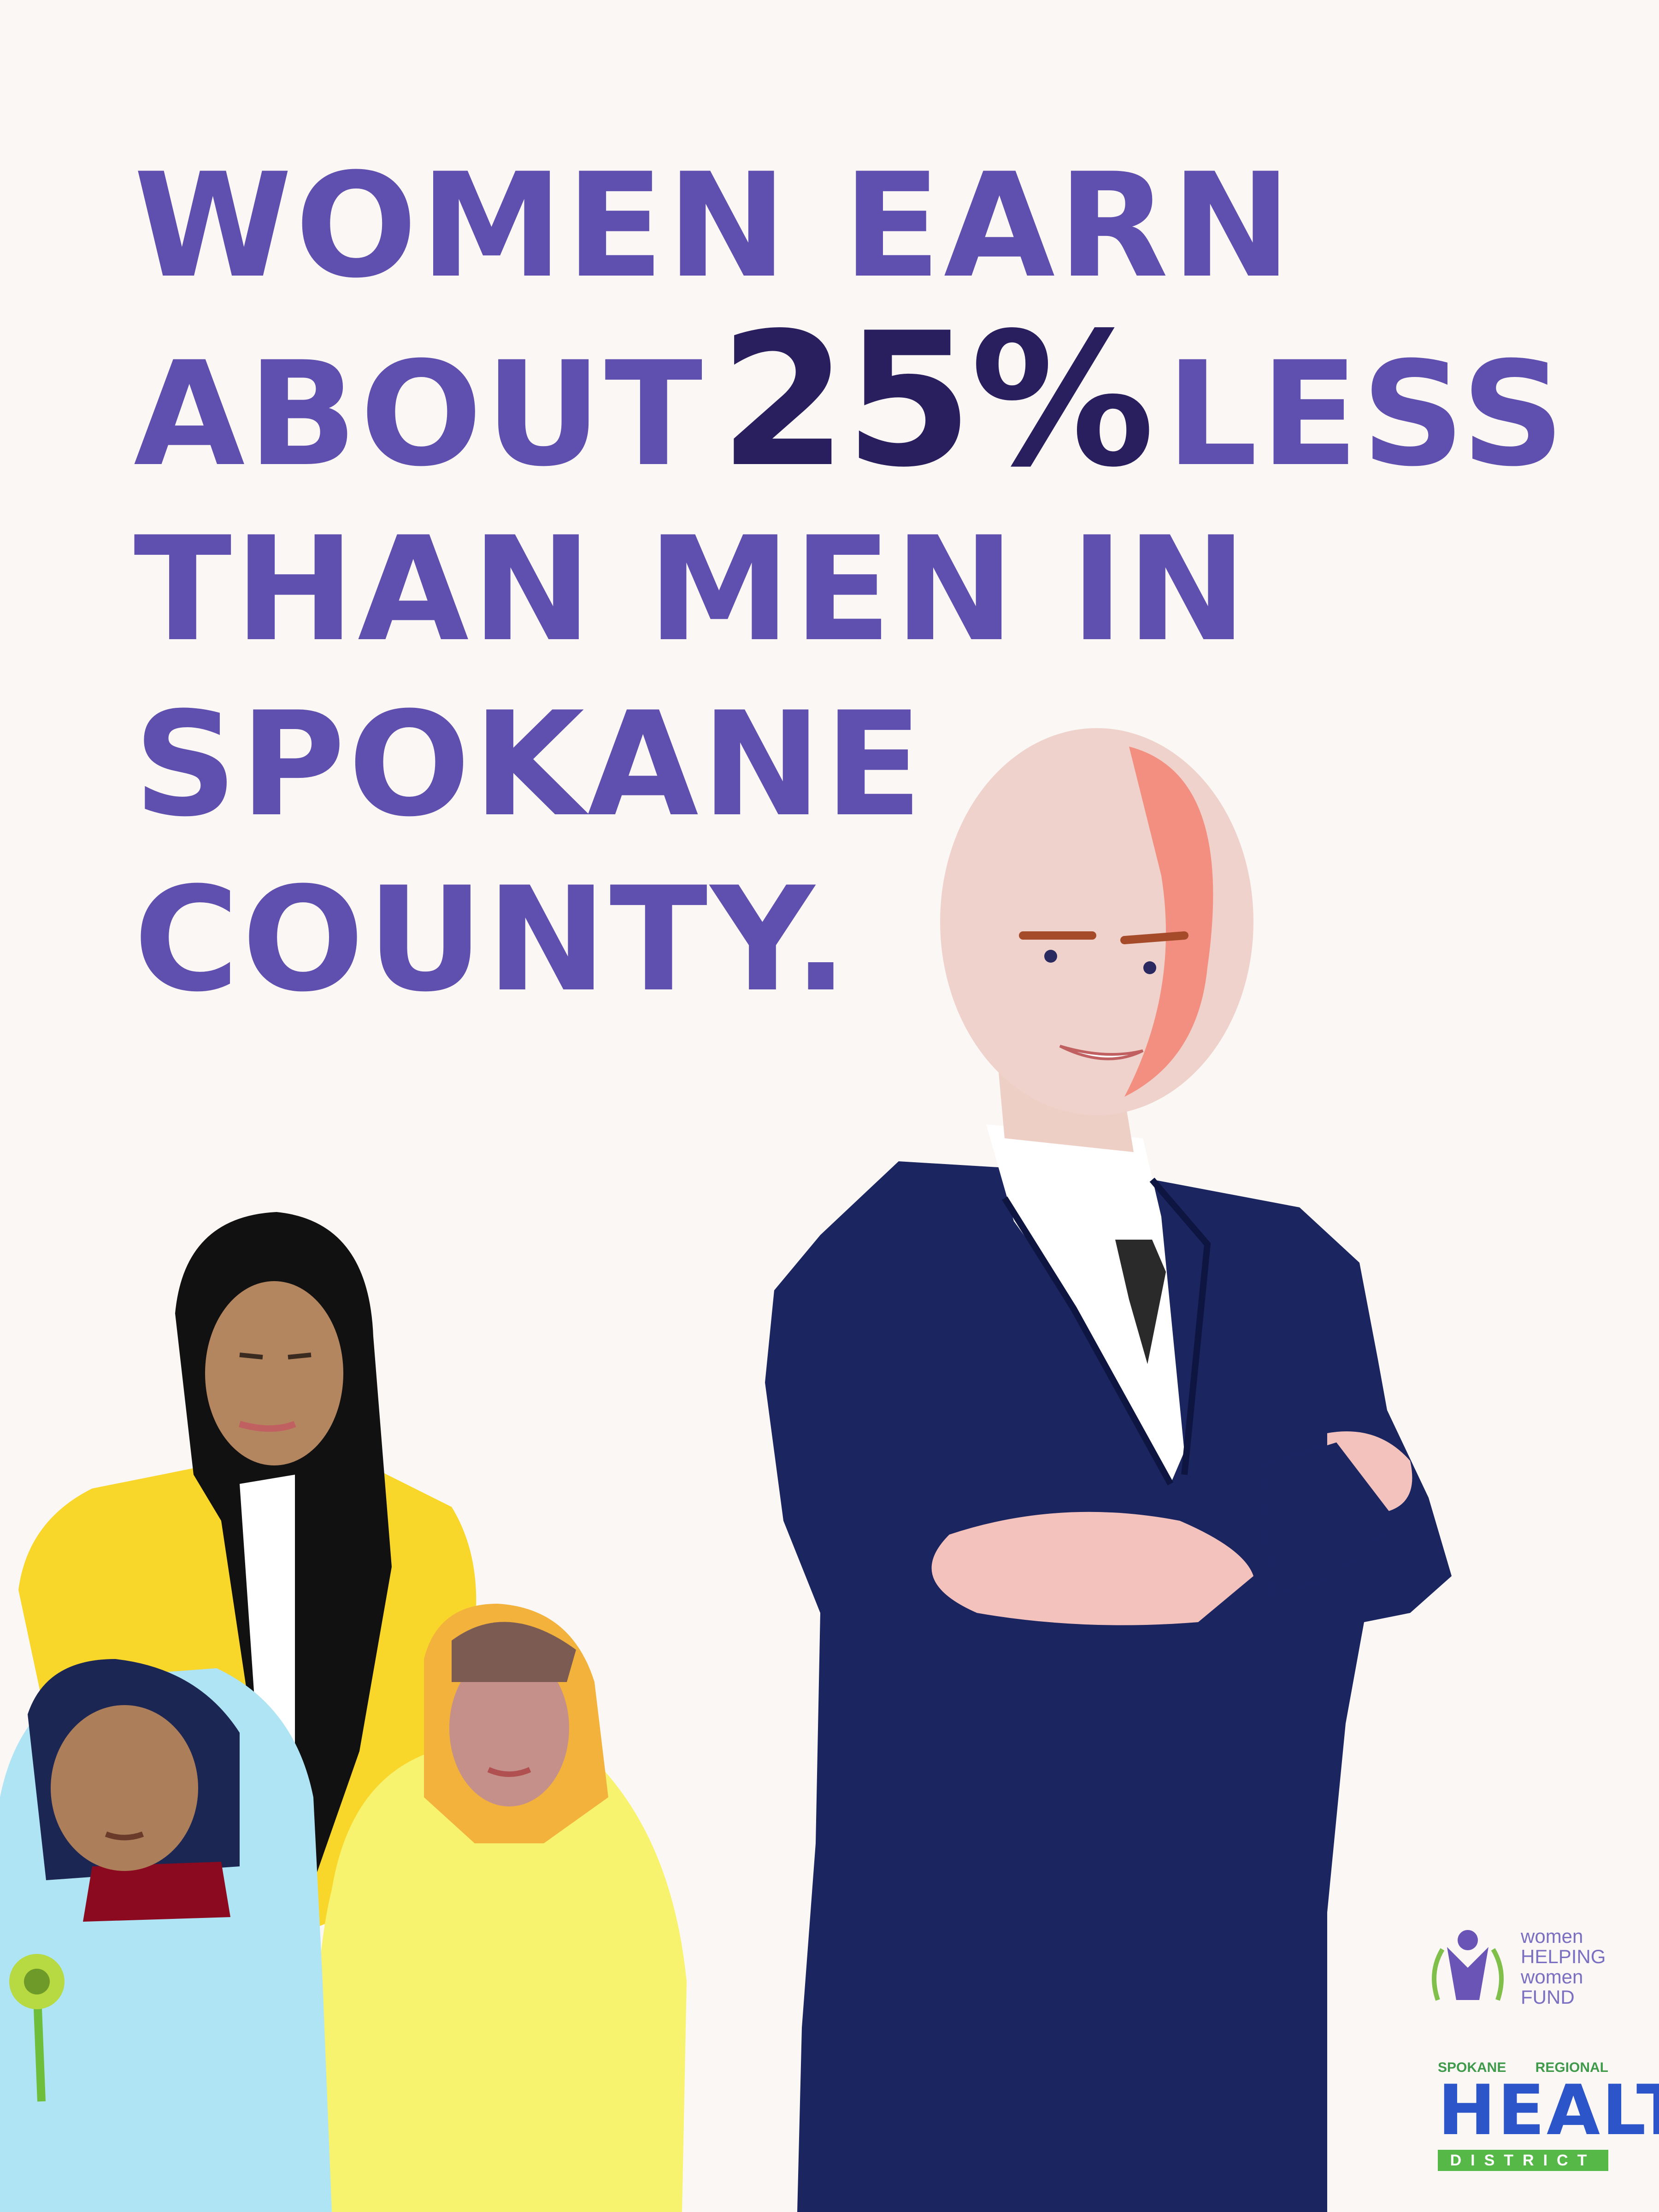 This screenshot has height=2212, width=1659. Describe the element at coordinates (848, 589) in the screenshot. I see `headline-line-3: THAN MEN IN` at that location.